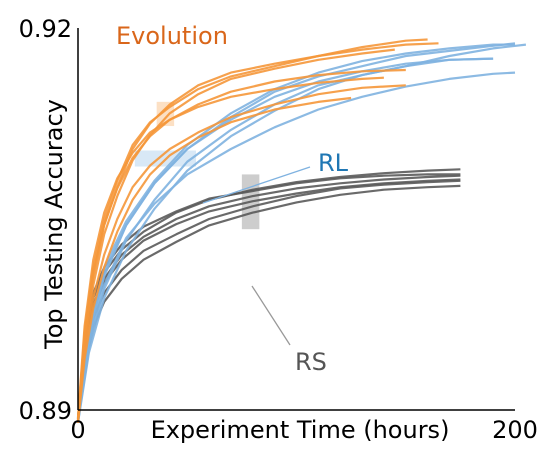 Image resolution: width=556 pixels, height=468 pixels. Describe the element at coordinates (54, 224) in the screenshot. I see `y-axis-label: Top Testing Accuracy` at that location.